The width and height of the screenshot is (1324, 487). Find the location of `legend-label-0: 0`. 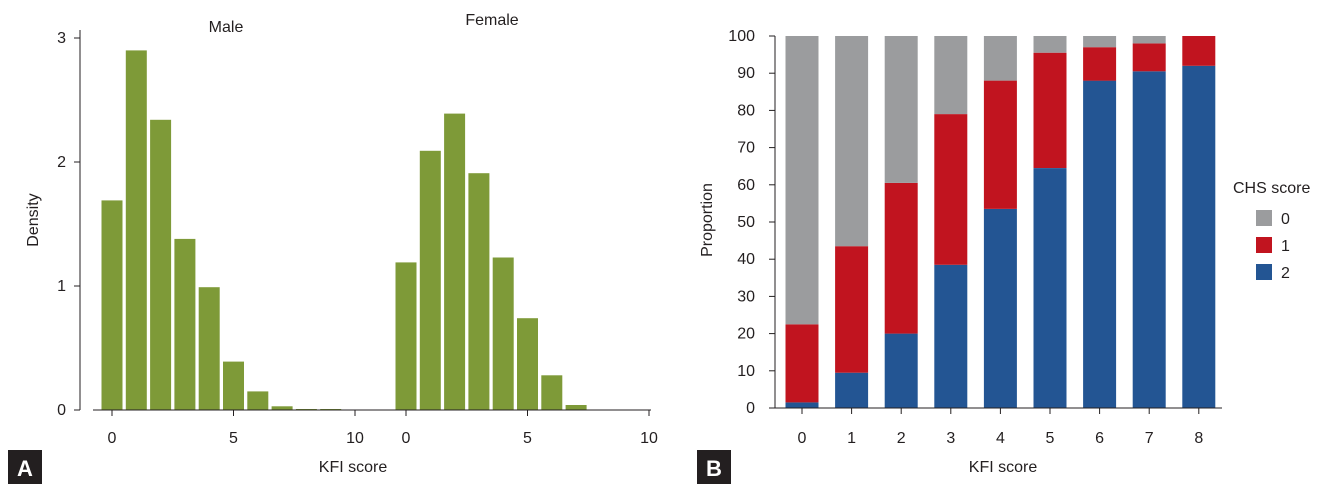

legend-label-0: 0 is located at coordinates (1285, 219).